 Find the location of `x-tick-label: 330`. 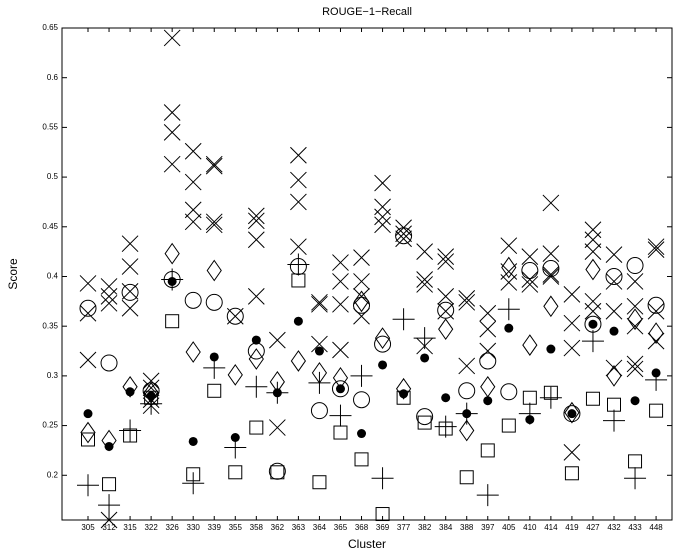

x-tick-label: 330 is located at coordinates (194, 527).